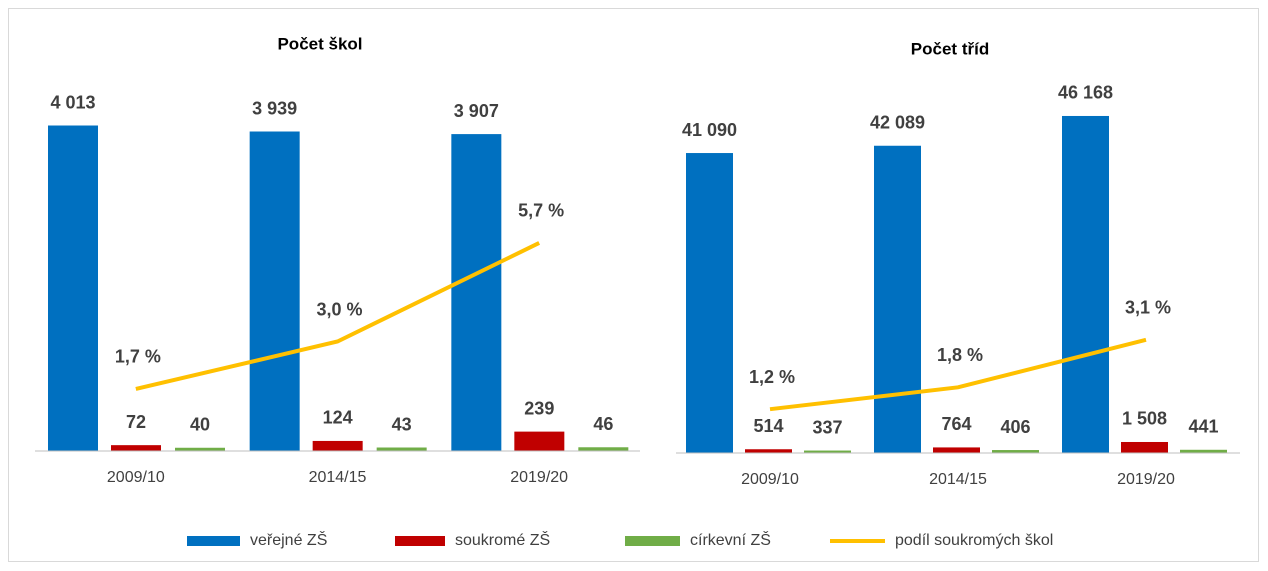 Image resolution: width=1268 pixels, height=571 pixels. What do you see at coordinates (603, 424) in the screenshot?
I see `data-label: 46` at bounding box center [603, 424].